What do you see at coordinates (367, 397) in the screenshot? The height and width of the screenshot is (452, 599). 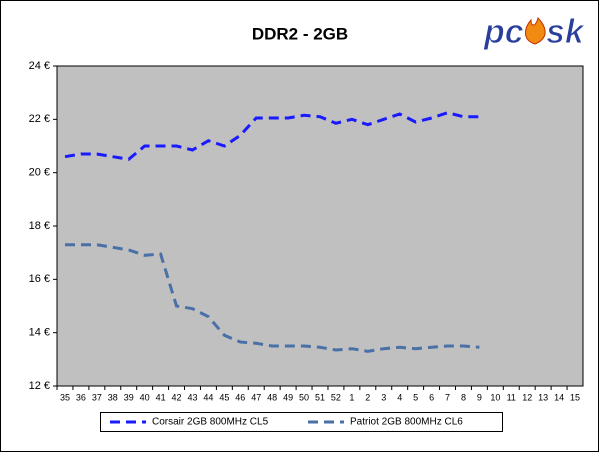 I see `x-tick-label: 2` at bounding box center [367, 397].